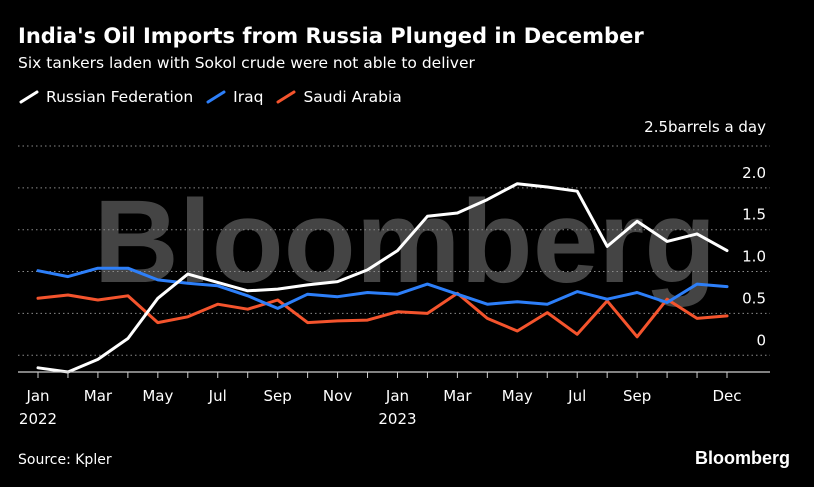 The width and height of the screenshot is (814, 487). Describe the element at coordinates (726, 396) in the screenshot. I see `x-tick-label: Dec` at that location.